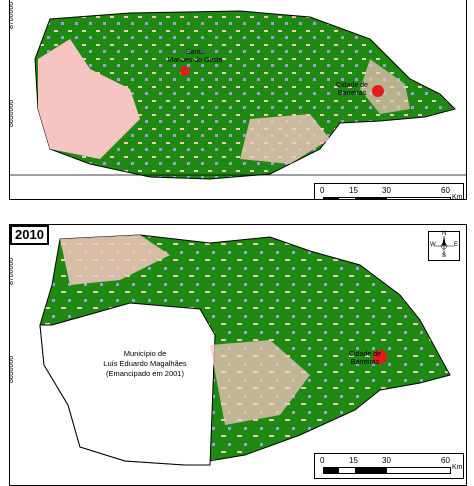 The height and width of the screenshot is (486, 474). Describe the element at coordinates (12, 113) in the screenshot. I see `y-label-8650000: 8650000` at that location.